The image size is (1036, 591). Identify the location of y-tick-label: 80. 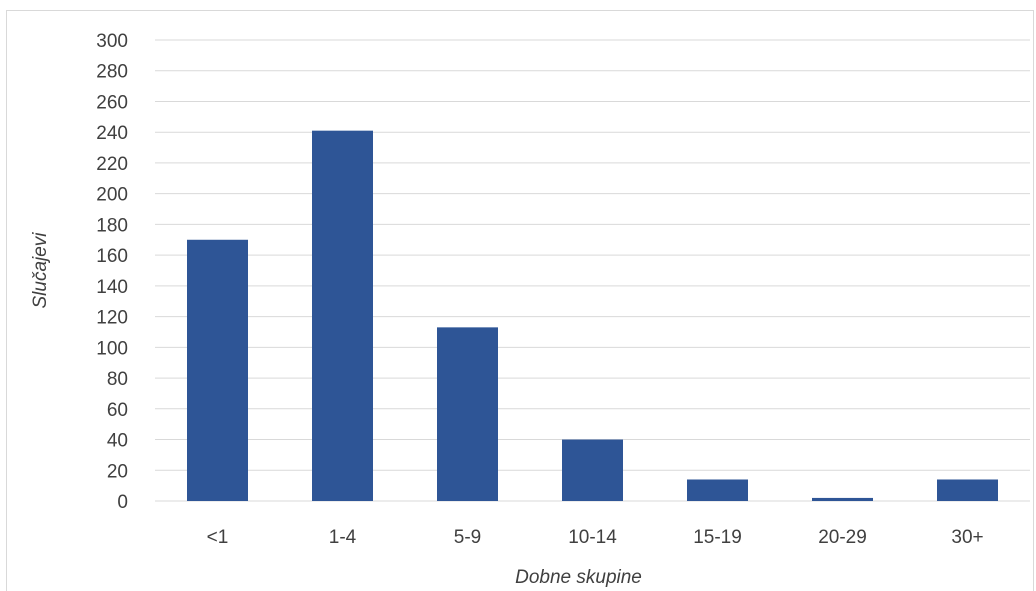
(117, 379).